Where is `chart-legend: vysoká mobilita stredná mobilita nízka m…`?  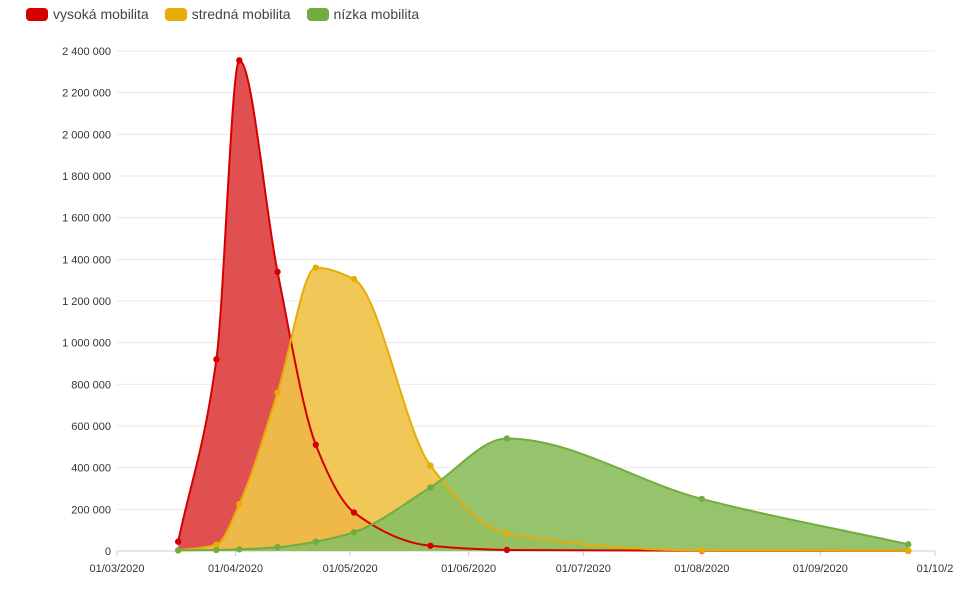
chart-legend: vysoká mobilita stredná mobilita nízka m… is located at coordinates (222, 14).